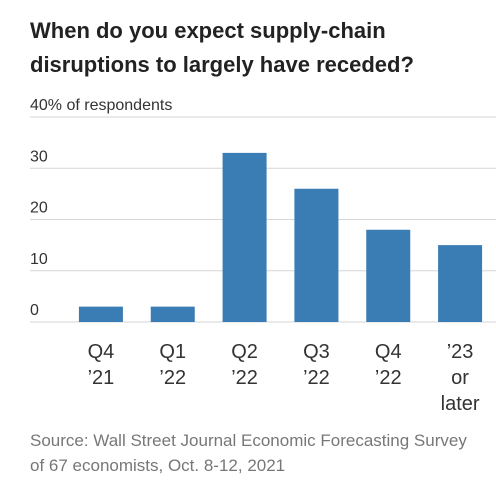 The height and width of the screenshot is (486, 496). Describe the element at coordinates (388, 365) in the screenshot. I see `x-tick-label: Q4’22` at that location.